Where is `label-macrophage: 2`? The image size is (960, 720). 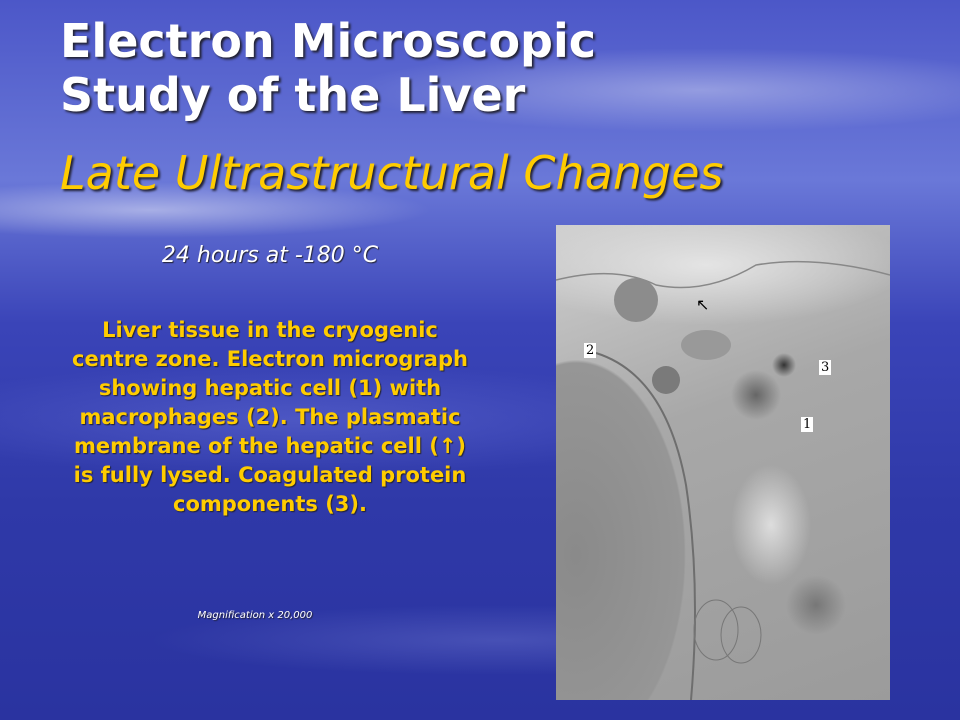 label-macrophage: 2 is located at coordinates (590, 350).